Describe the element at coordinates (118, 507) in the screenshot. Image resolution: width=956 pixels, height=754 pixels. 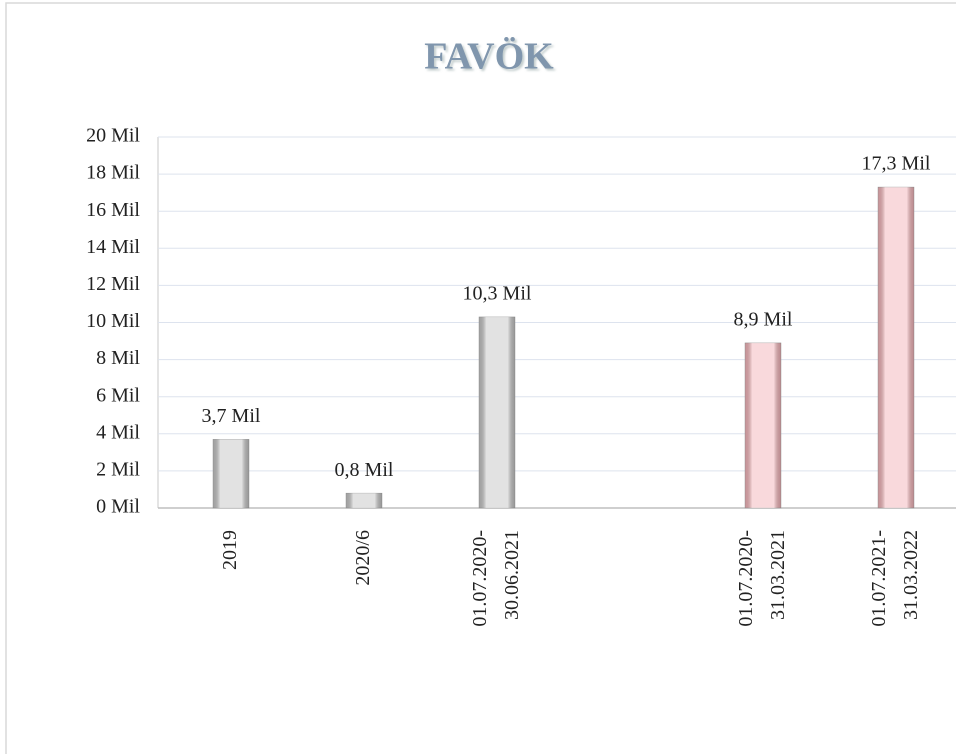
I see `y-tick-label: 0 Mil` at that location.